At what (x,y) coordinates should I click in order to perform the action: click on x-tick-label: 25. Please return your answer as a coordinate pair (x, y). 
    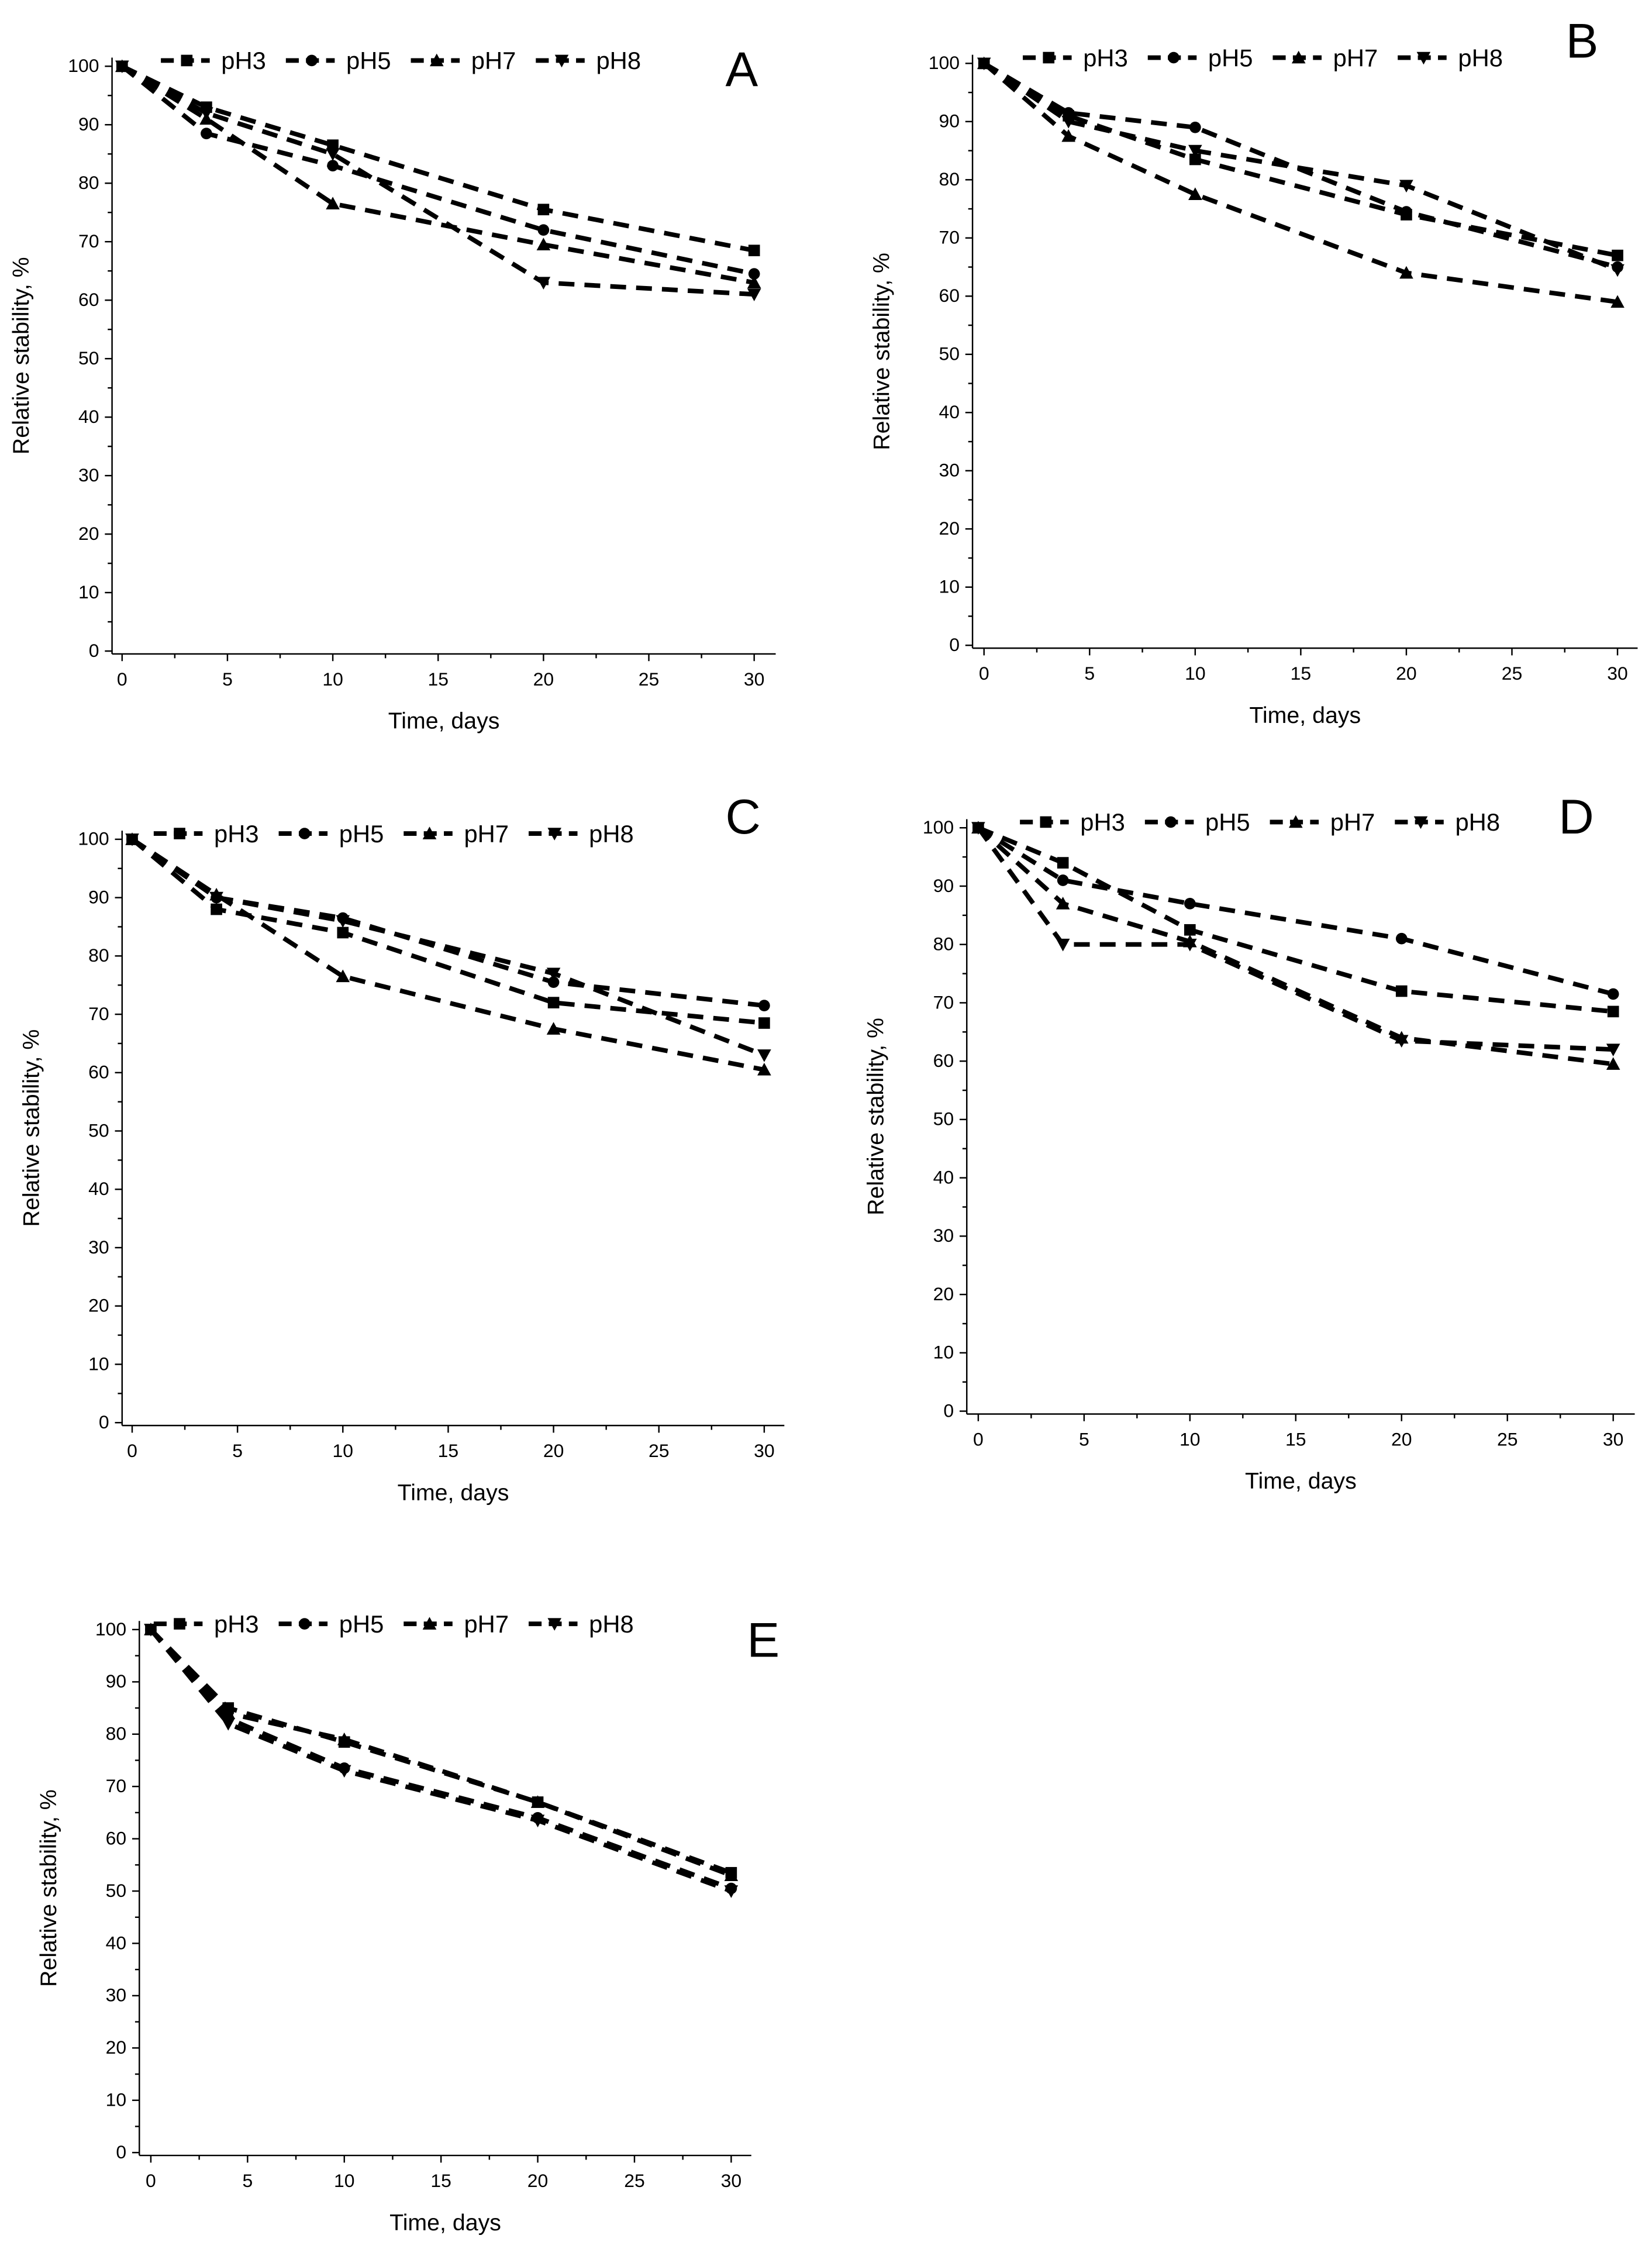
    Looking at the image, I should click on (1512, 673).